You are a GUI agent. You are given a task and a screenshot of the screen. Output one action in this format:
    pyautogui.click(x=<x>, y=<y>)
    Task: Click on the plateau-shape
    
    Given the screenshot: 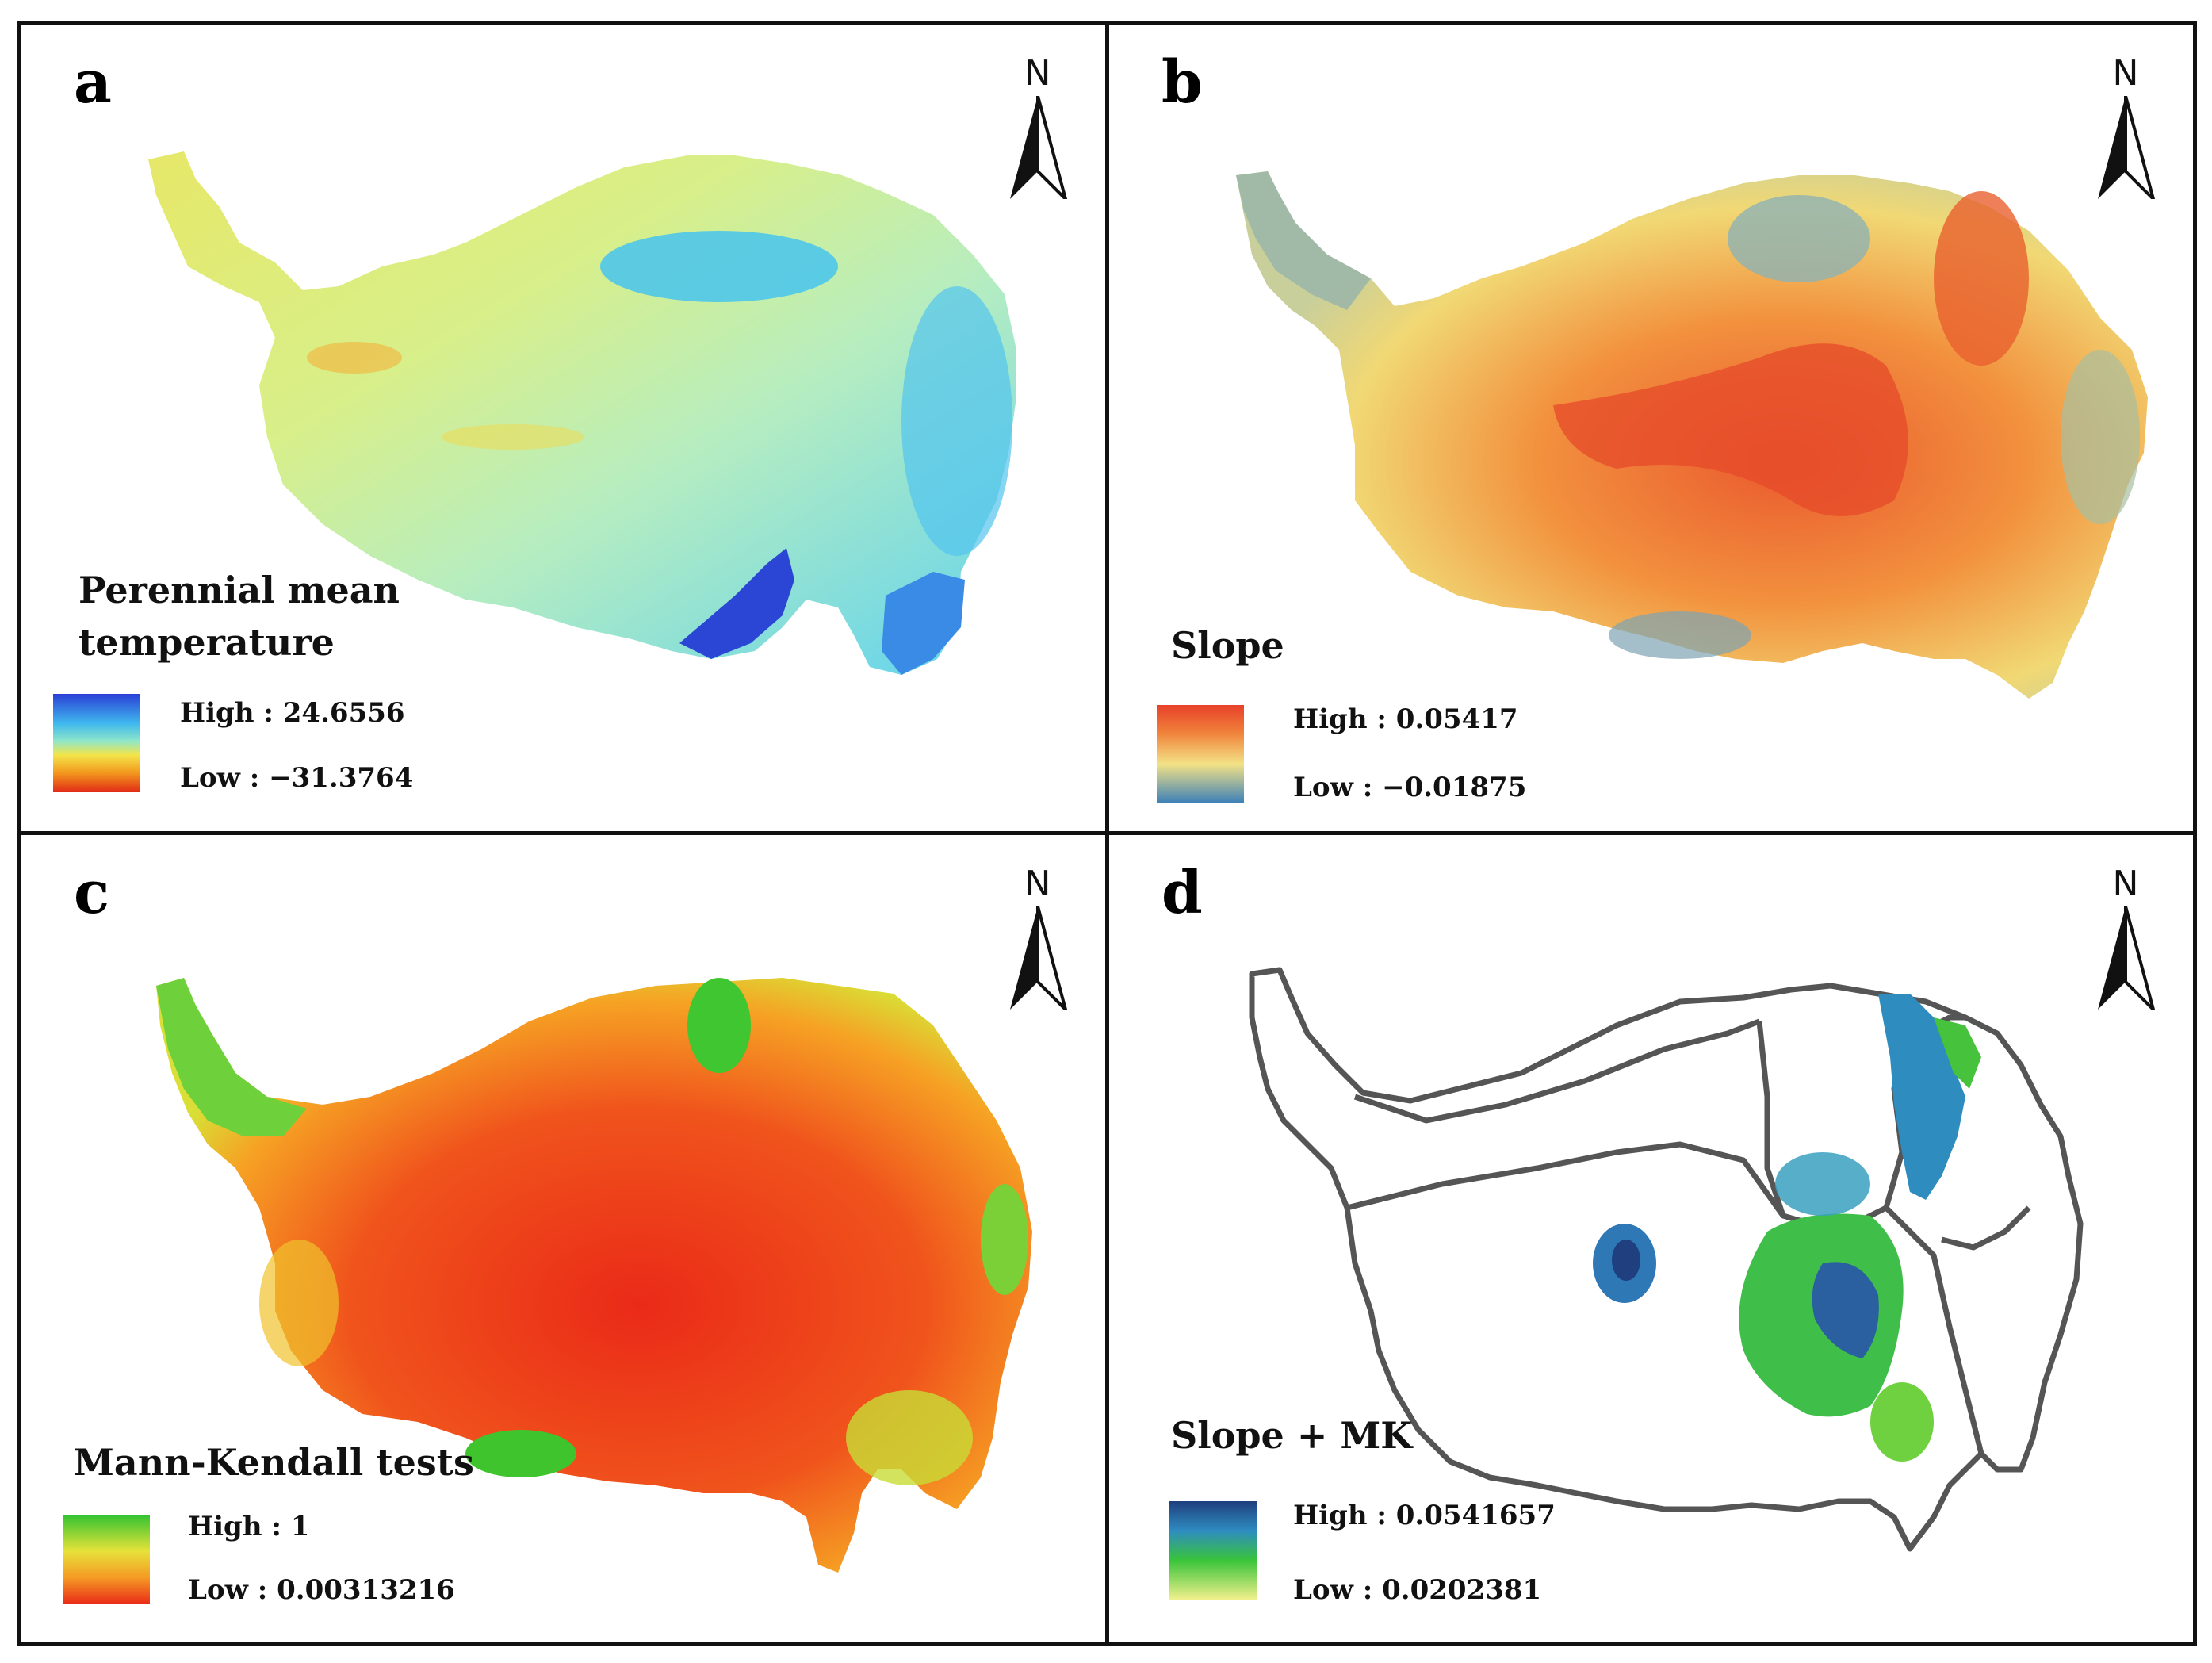 What is the action you would take?
    pyautogui.click(x=594, y=1275)
    